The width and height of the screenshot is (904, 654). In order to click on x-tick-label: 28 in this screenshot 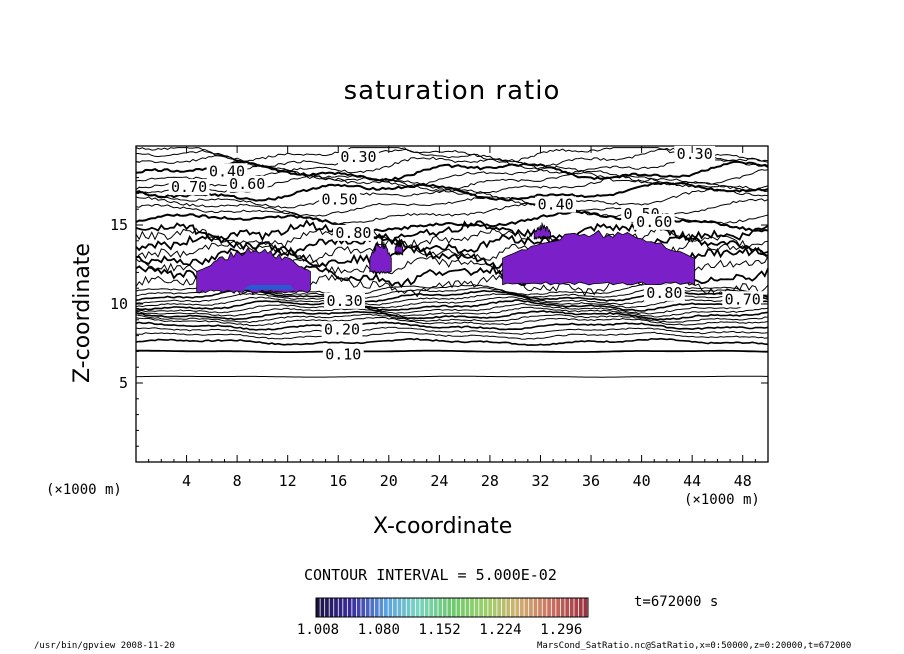, I will do `click(490, 481)`.